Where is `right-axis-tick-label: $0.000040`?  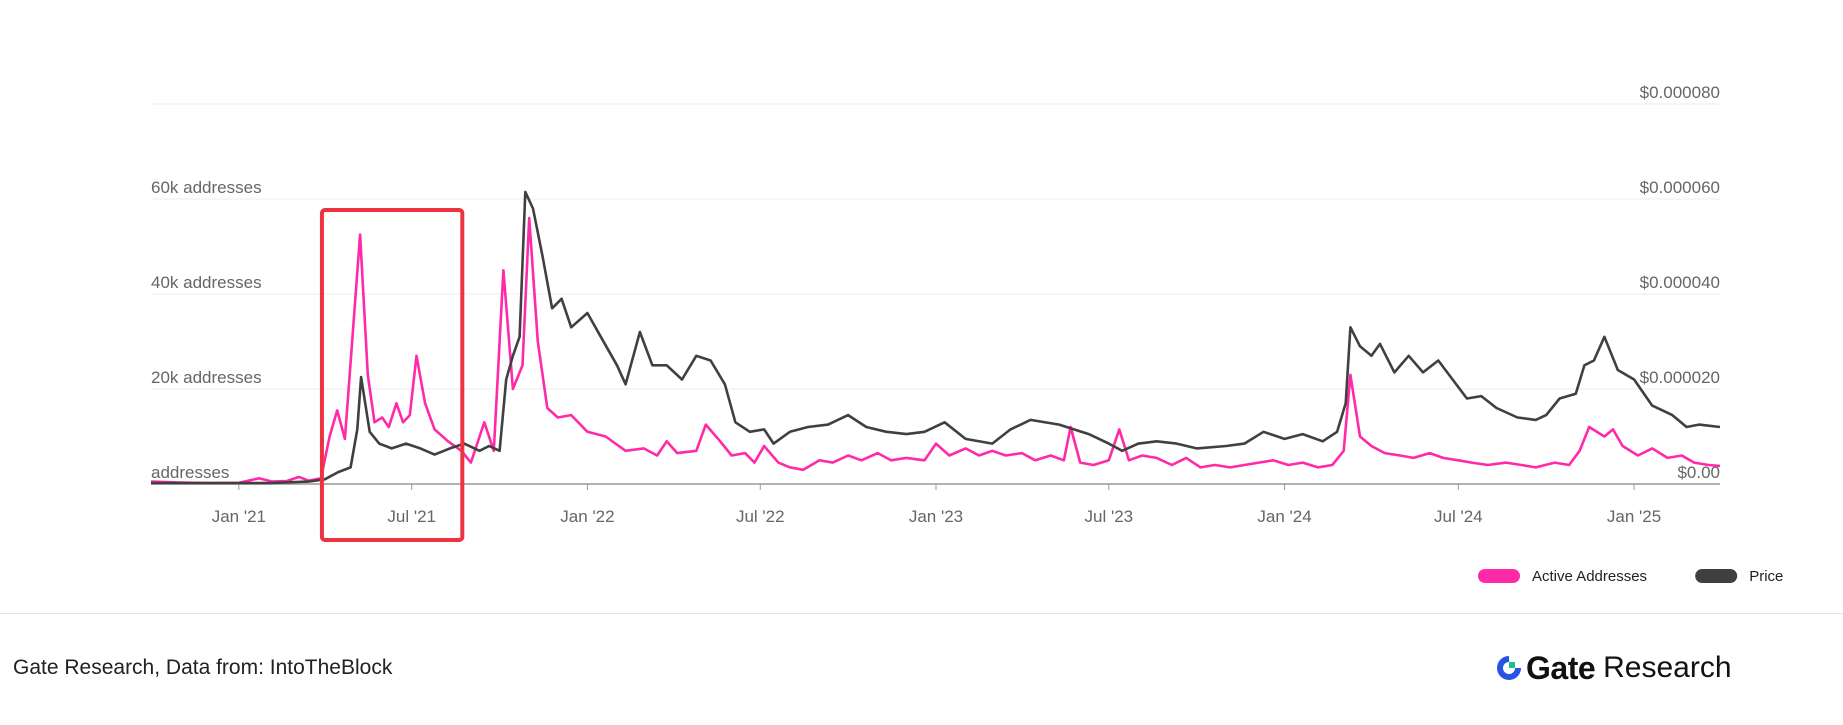
right-axis-tick-label: $0.000040 is located at coordinates (1680, 282).